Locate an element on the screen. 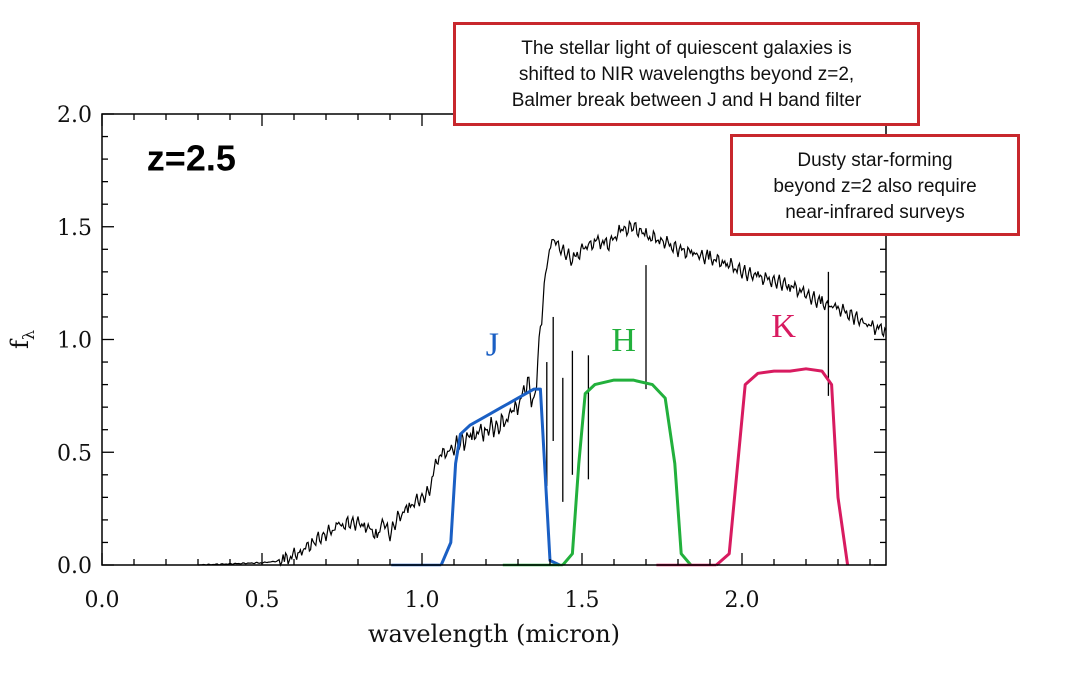 This screenshot has width=1067, height=679. note-line: Dusty star-forming is located at coordinates (875, 160).